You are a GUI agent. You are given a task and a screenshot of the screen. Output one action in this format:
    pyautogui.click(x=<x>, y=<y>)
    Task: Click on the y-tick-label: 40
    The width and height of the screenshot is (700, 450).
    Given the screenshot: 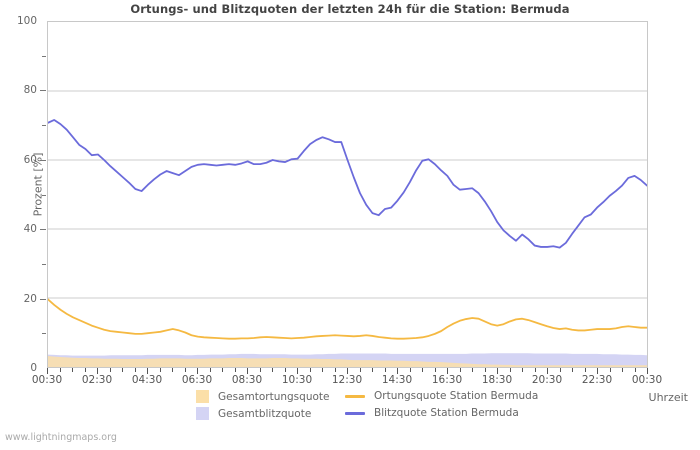 What is the action you would take?
    pyautogui.click(x=30, y=229)
    